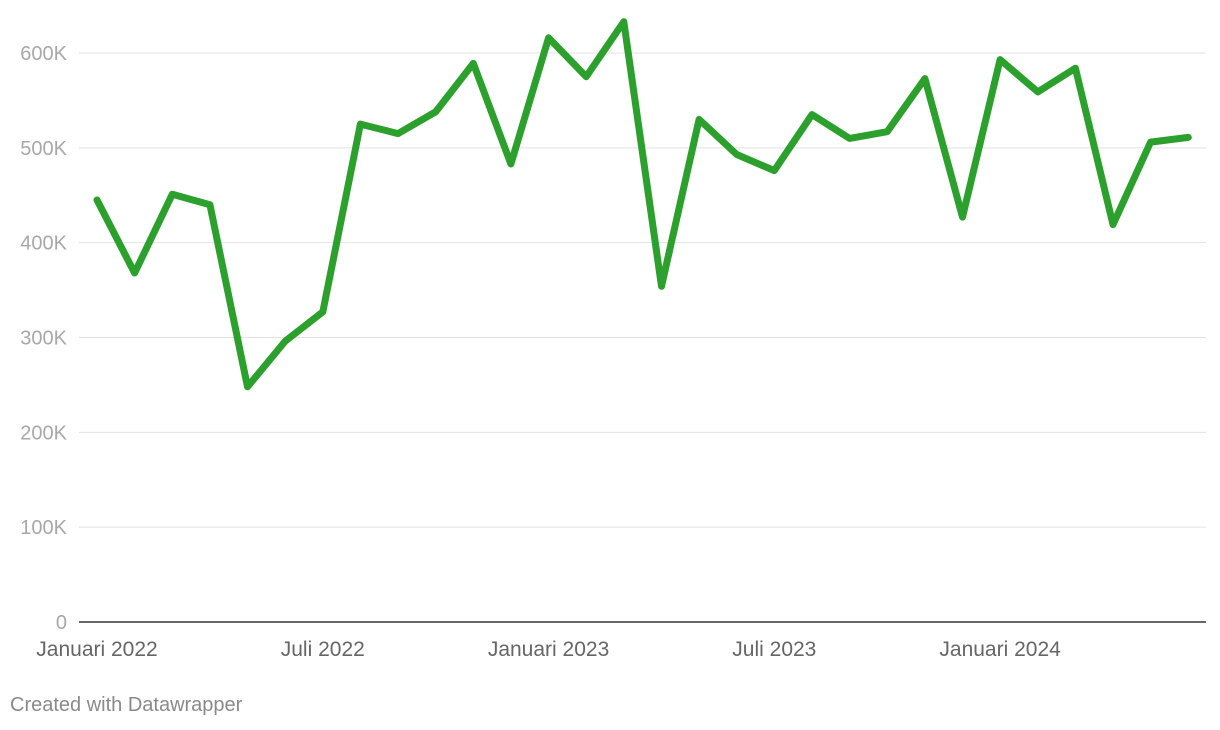 This screenshot has height=730, width=1220. I want to click on y-tick-label: 500K, so click(43, 149).